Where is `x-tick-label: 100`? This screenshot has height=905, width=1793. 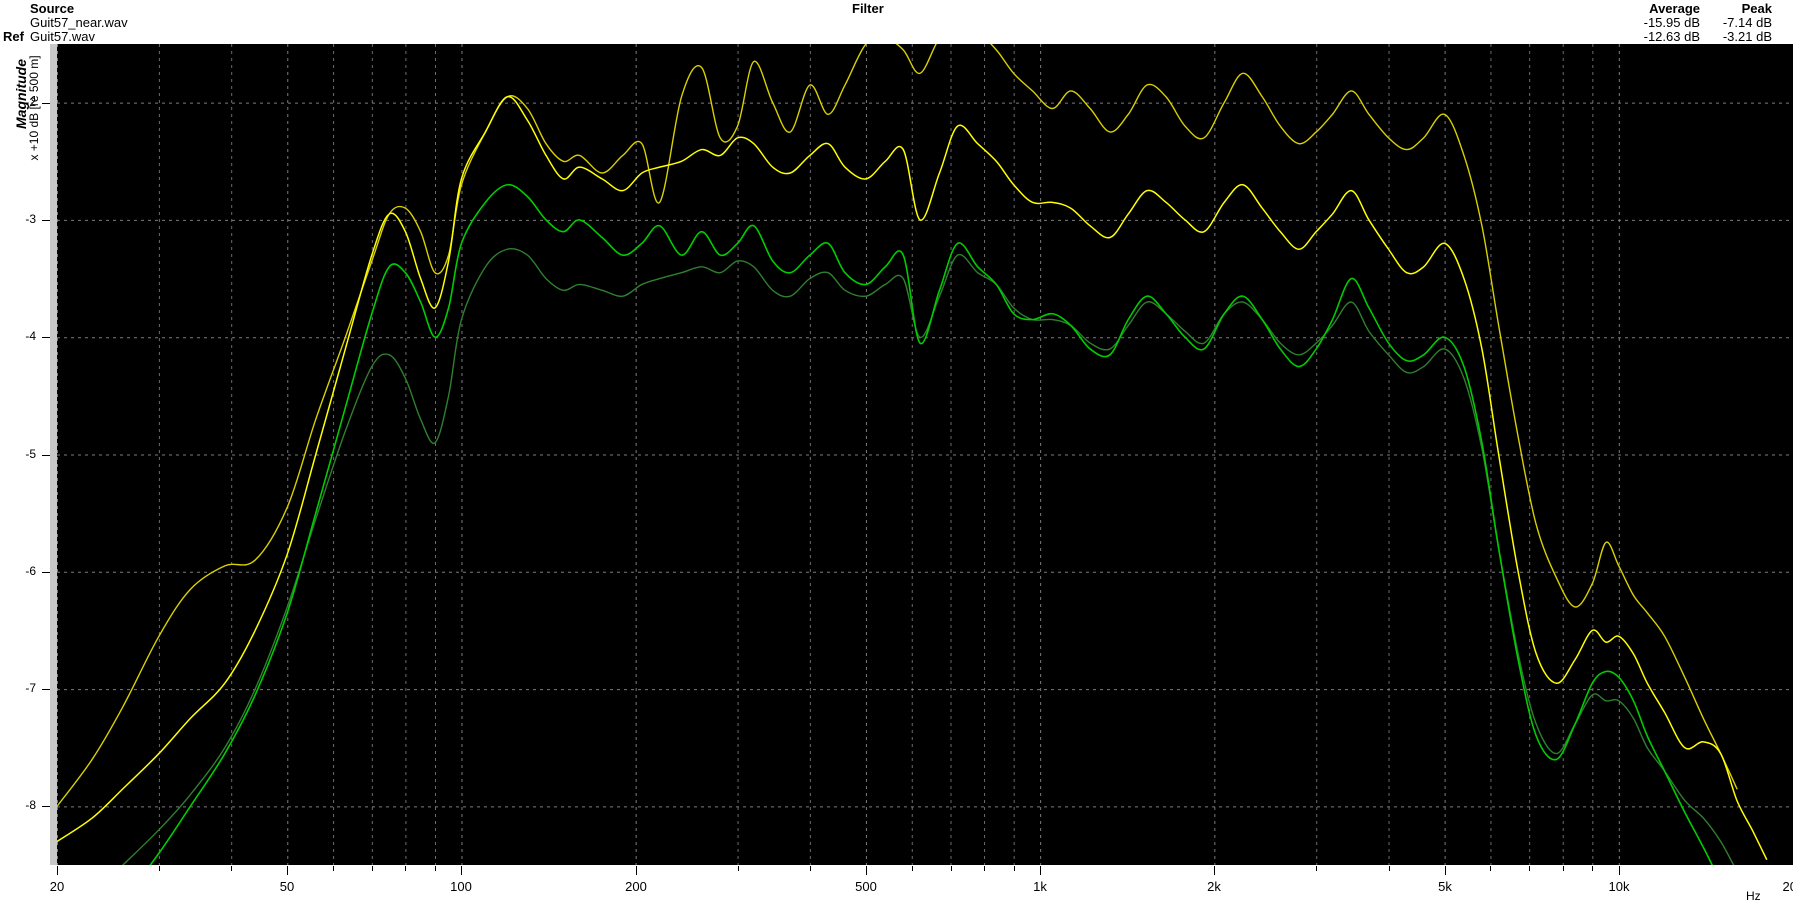
x-tick-label: 100 is located at coordinates (461, 886).